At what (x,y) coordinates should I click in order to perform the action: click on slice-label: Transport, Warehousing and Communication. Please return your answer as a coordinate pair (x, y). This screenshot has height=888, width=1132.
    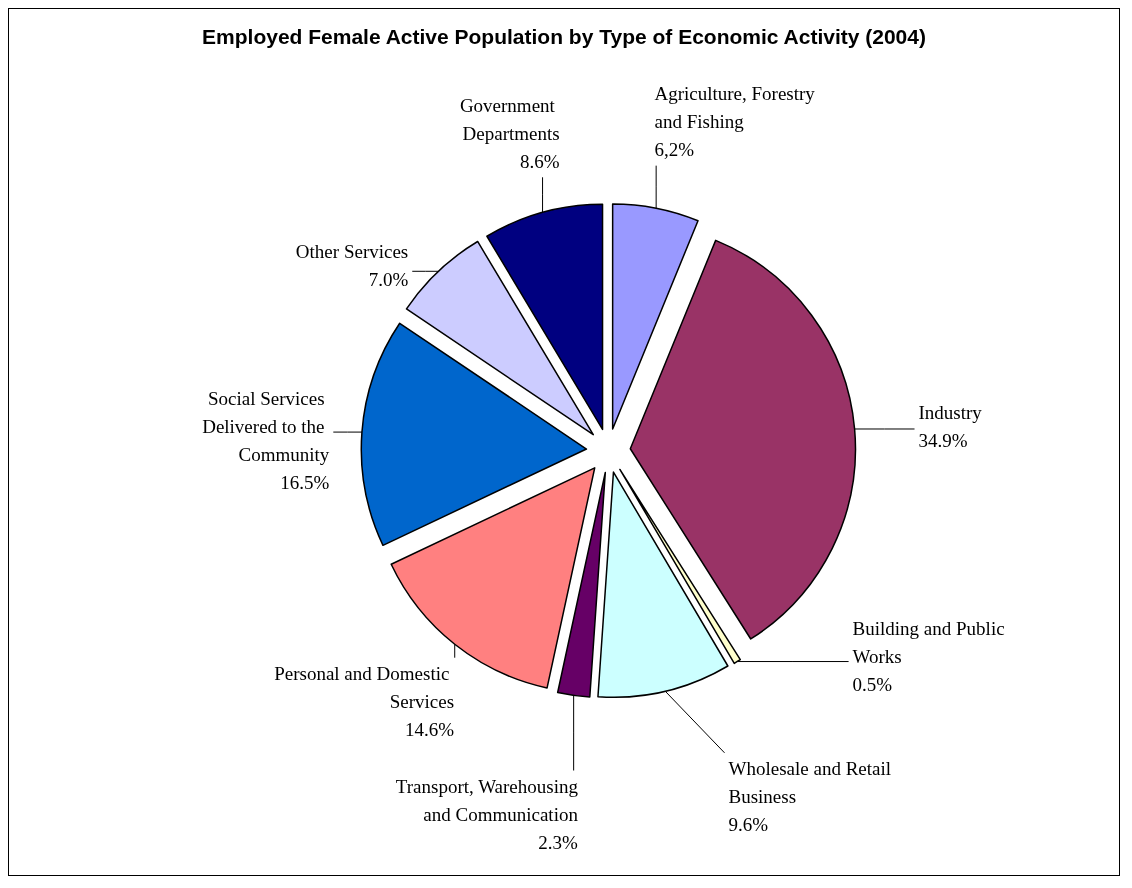
    Looking at the image, I should click on (487, 801).